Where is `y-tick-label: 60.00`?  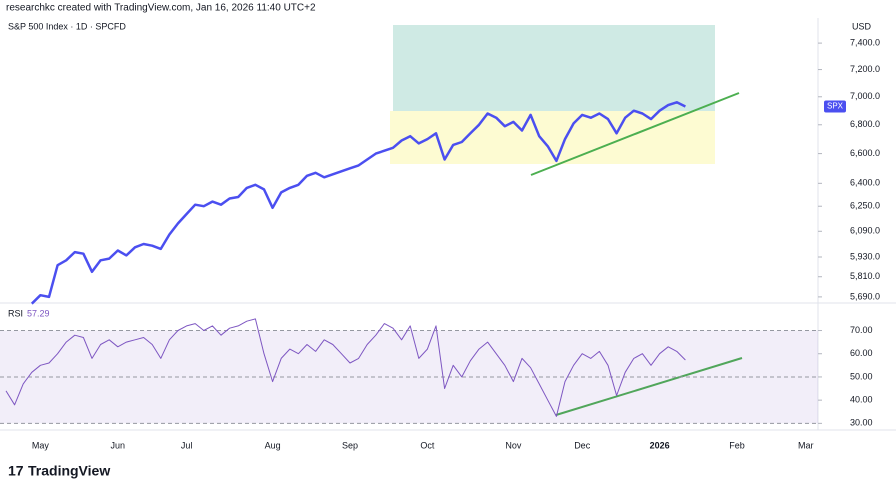
y-tick-label: 60.00 is located at coordinates (861, 353).